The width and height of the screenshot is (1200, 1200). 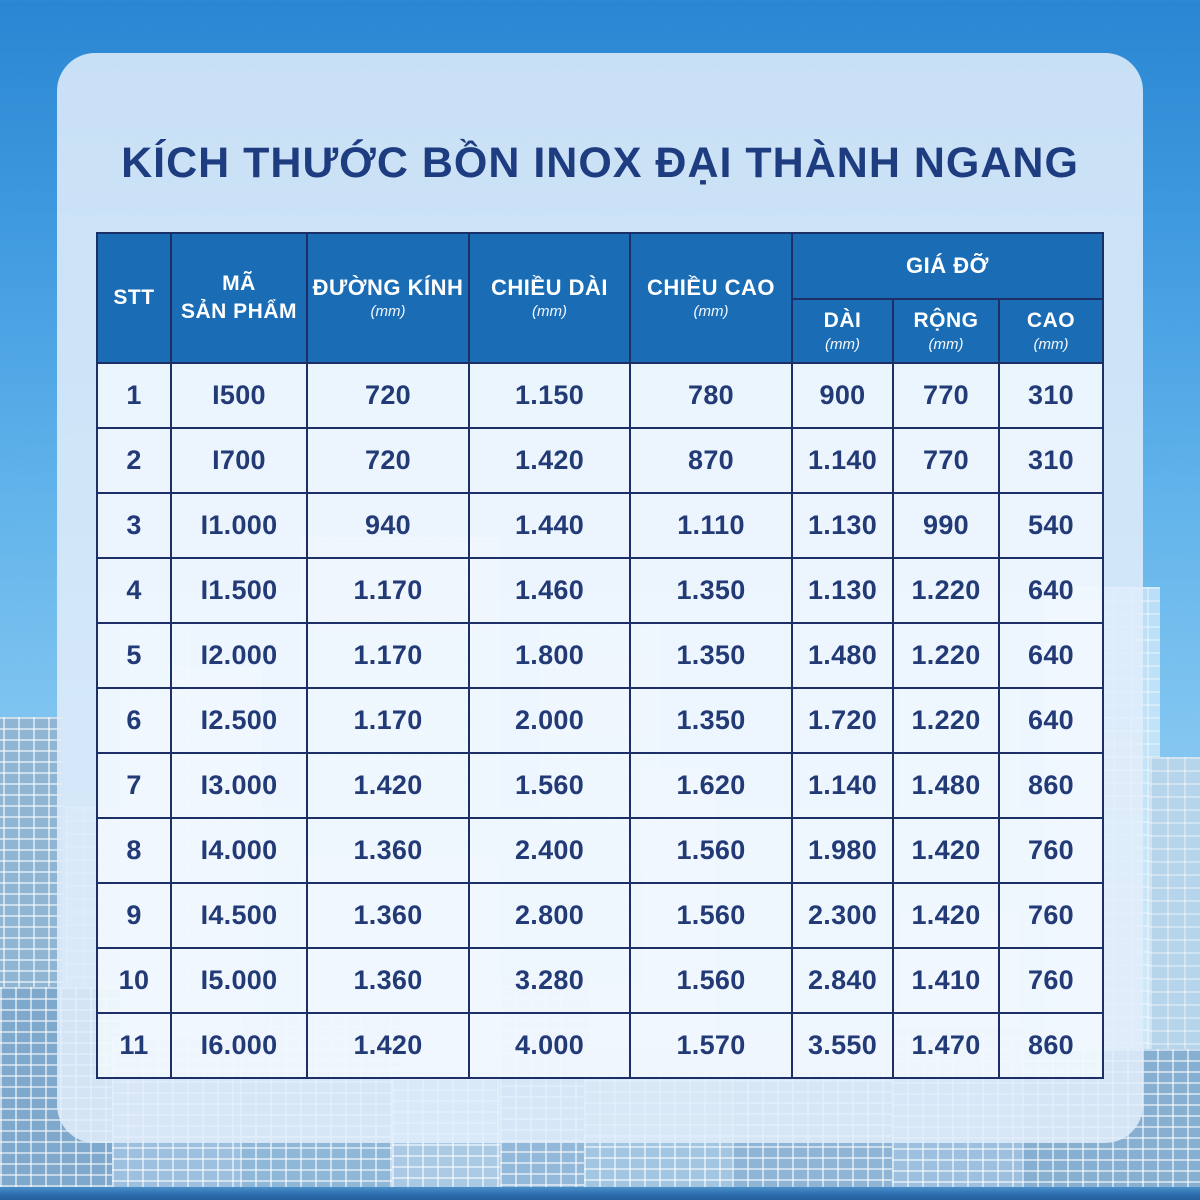 What do you see at coordinates (1051, 1045) in the screenshot?
I see `bracket-height-cell: 860` at bounding box center [1051, 1045].